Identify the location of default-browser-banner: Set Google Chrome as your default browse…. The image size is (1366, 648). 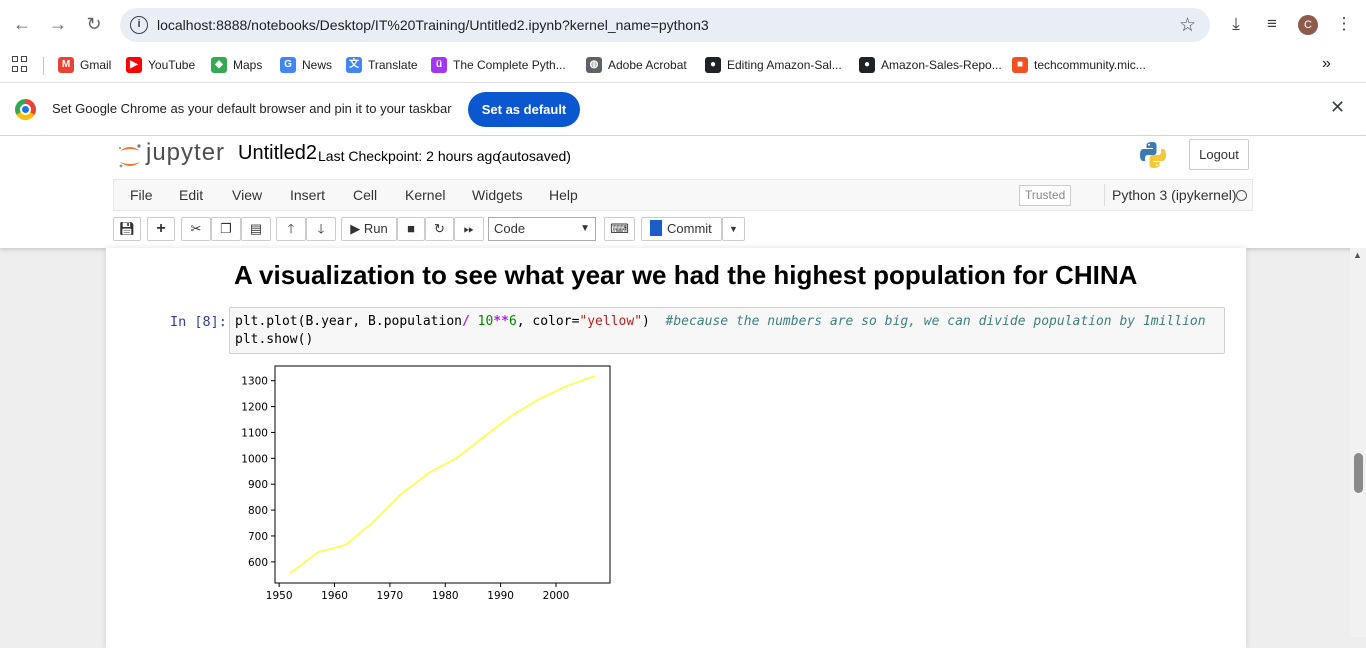
(683, 109).